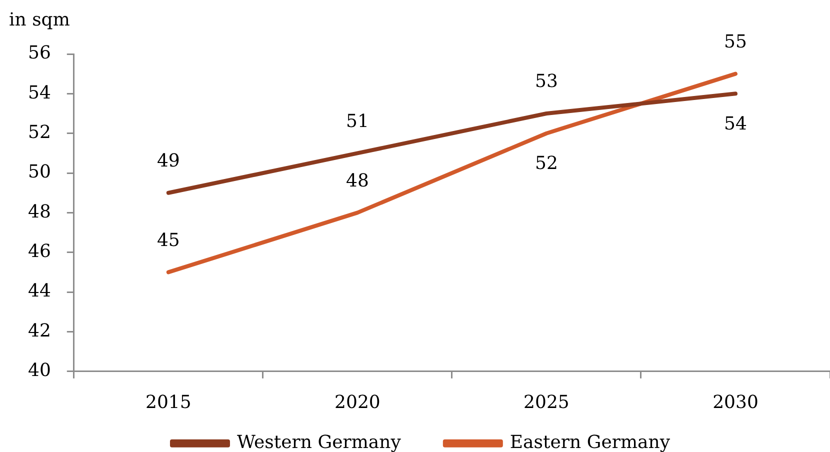 The image size is (830, 452). I want to click on data-label: 53, so click(546, 81).